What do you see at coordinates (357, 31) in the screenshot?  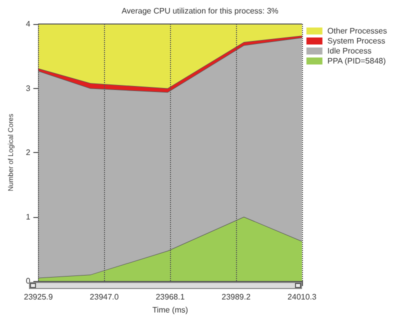 I see `legend-label: Other Processes` at bounding box center [357, 31].